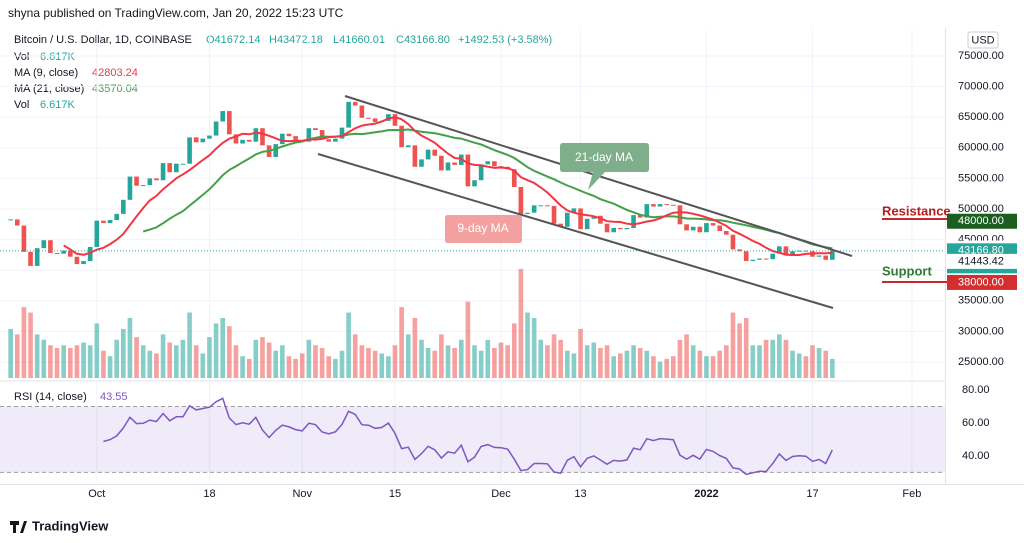  Describe the element at coordinates (58, 105) in the screenshot. I see `vol2-value: 6.617K` at that location.